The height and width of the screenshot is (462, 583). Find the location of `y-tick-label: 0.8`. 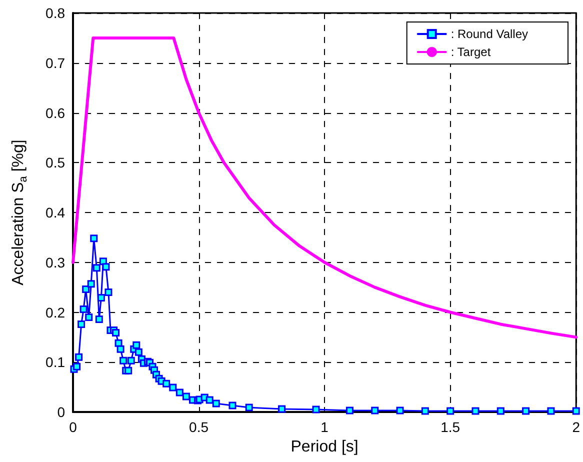

y-tick-label: 0.8 is located at coordinates (56, 13).